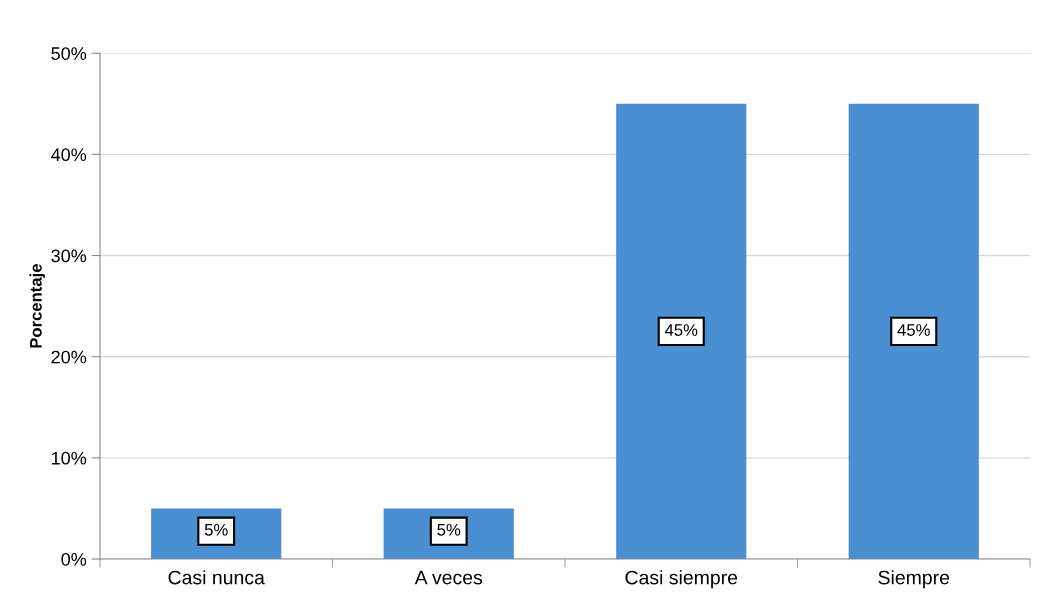 Image resolution: width=1038 pixels, height=605 pixels. I want to click on y-tick-label: 30%, so click(69, 256).